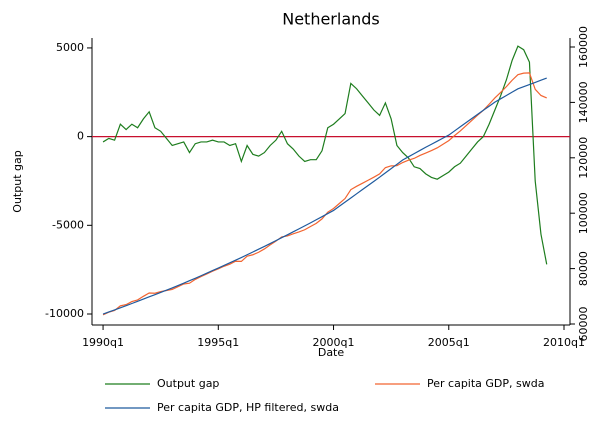 The image size is (604, 425). Describe the element at coordinates (485, 383) in the screenshot. I see `legend-label: Per capita GDP, swda` at that location.